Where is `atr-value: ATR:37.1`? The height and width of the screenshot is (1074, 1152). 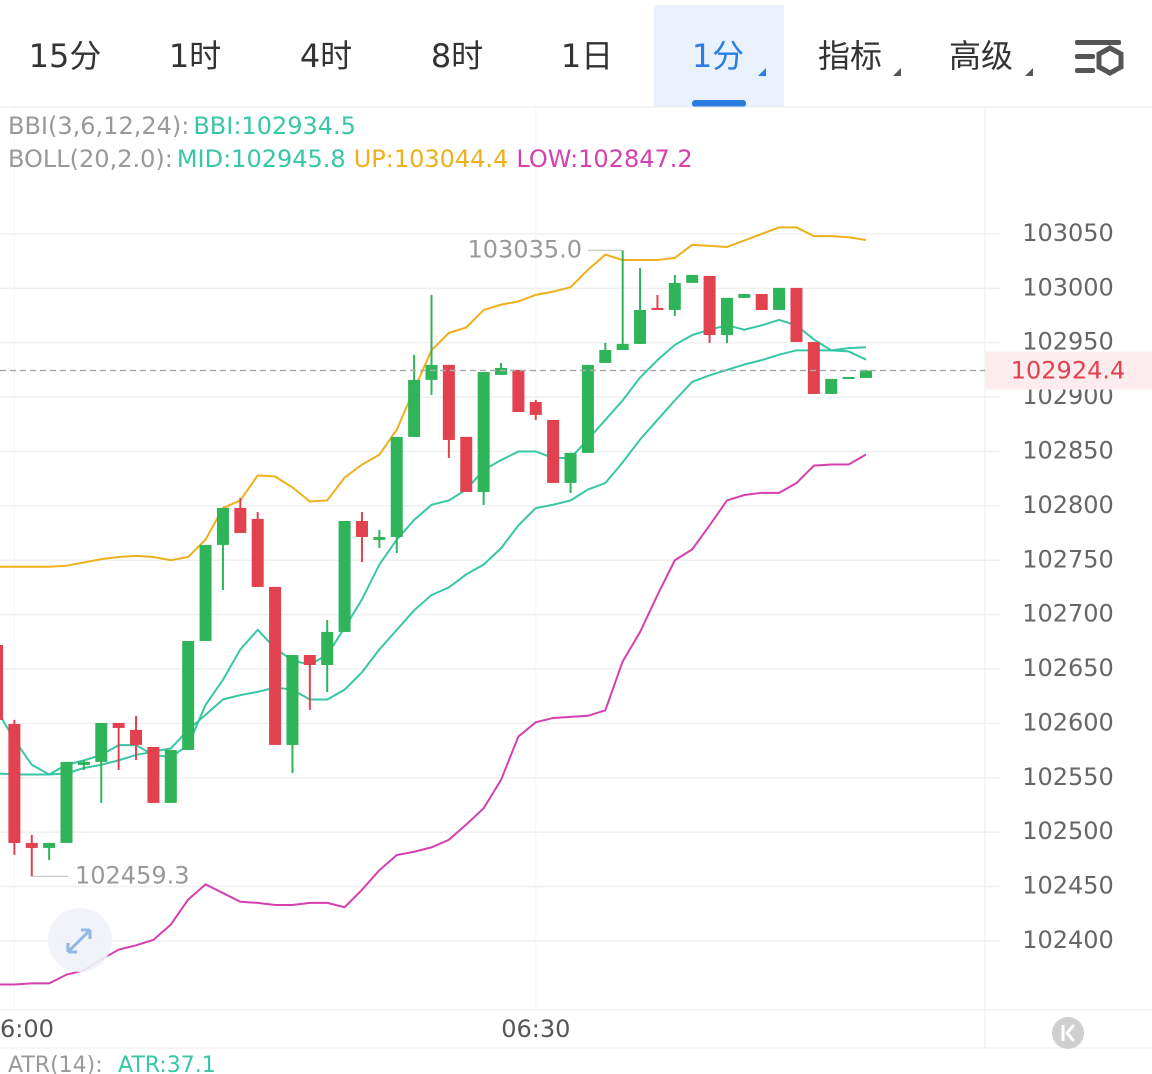 atr-value: ATR:37.1 is located at coordinates (167, 1063).